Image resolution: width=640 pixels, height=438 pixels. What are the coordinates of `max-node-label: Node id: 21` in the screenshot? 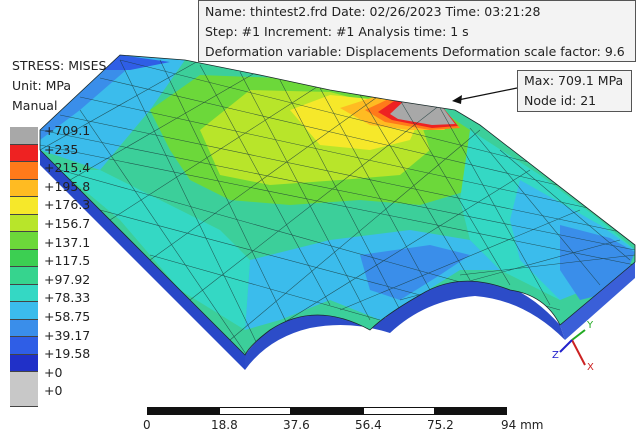 It's located at (560, 100).